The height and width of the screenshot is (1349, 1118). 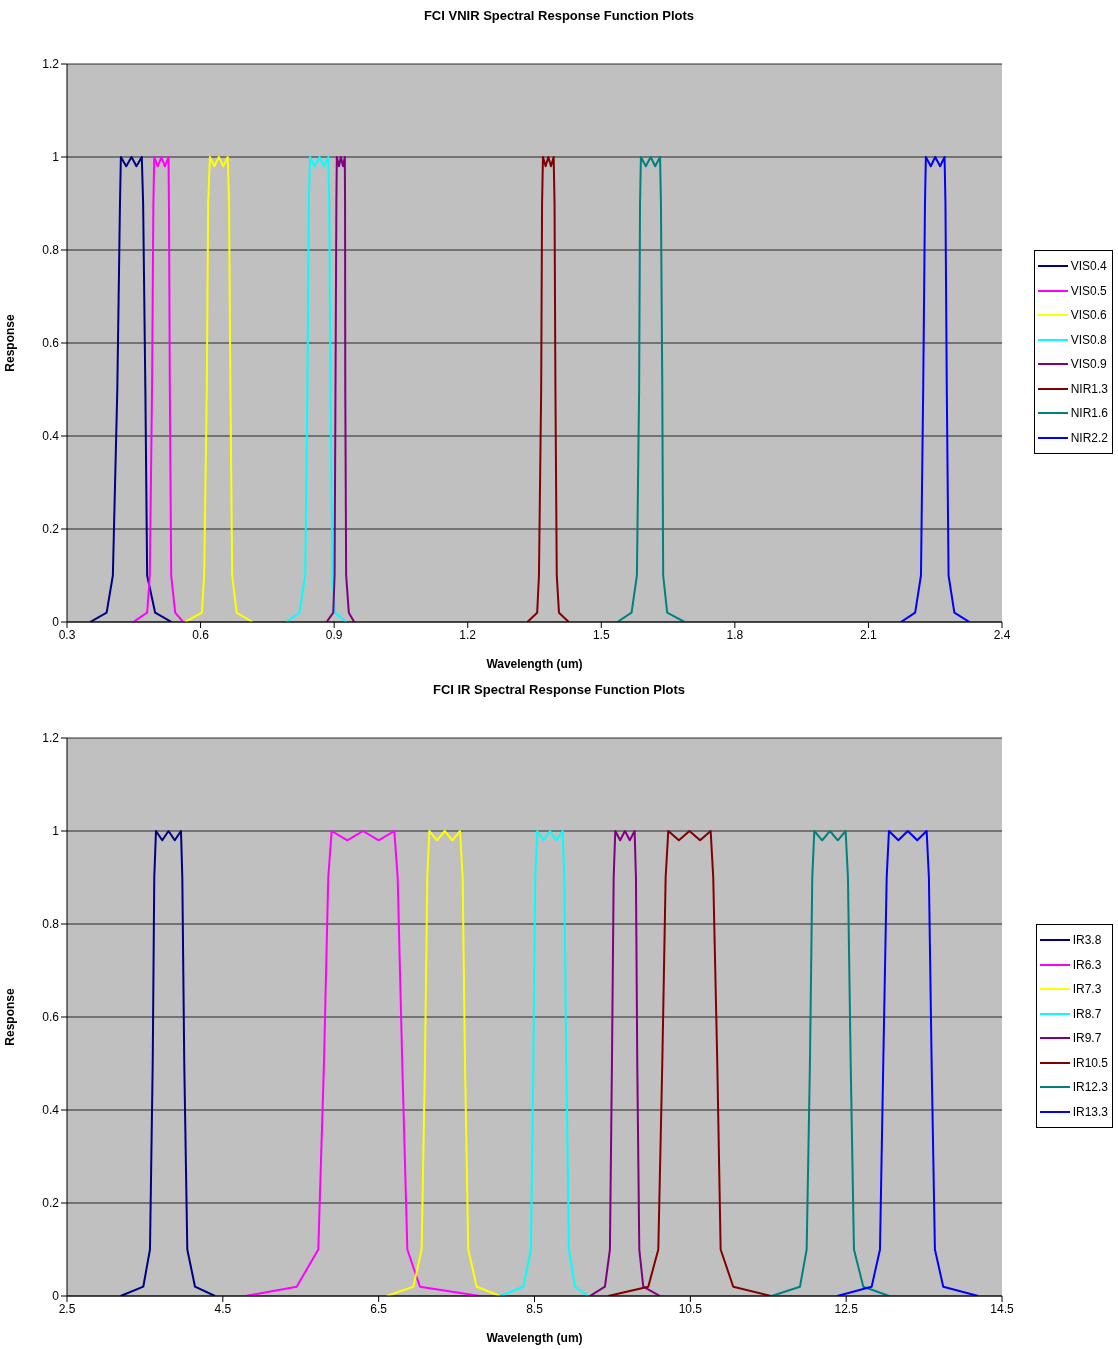 What do you see at coordinates (1090, 1087) in the screenshot?
I see `legend-label: IR12.3` at bounding box center [1090, 1087].